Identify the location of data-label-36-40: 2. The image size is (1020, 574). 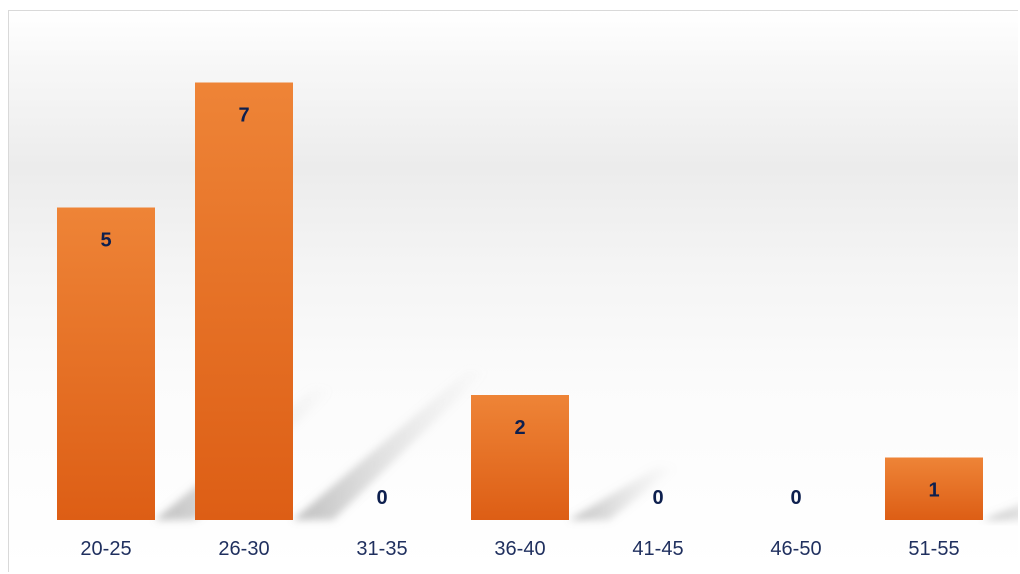
(519, 428).